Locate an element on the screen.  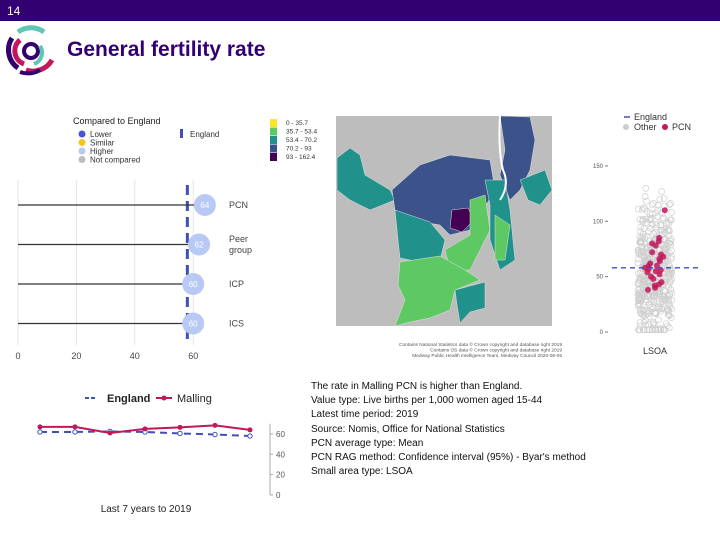
lsoa-legend-other: Other is located at coordinates (645, 127).